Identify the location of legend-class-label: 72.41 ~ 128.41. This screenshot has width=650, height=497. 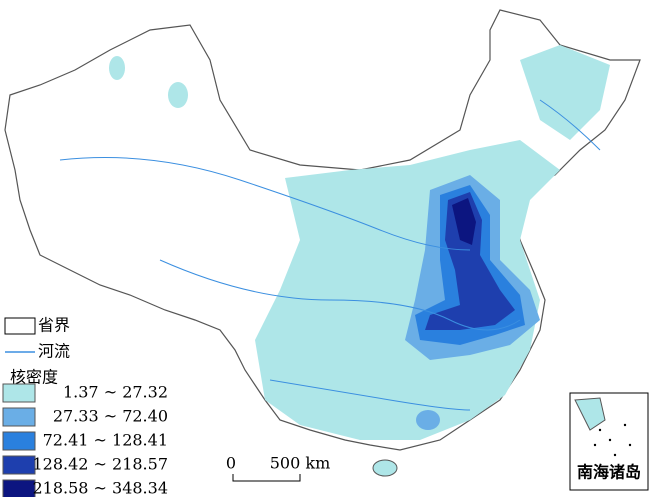
(105, 440).